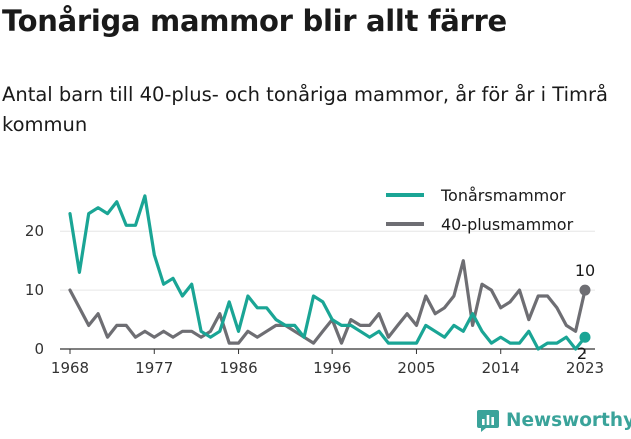  I want to click on x-tick-label: 1968, so click(70, 368).